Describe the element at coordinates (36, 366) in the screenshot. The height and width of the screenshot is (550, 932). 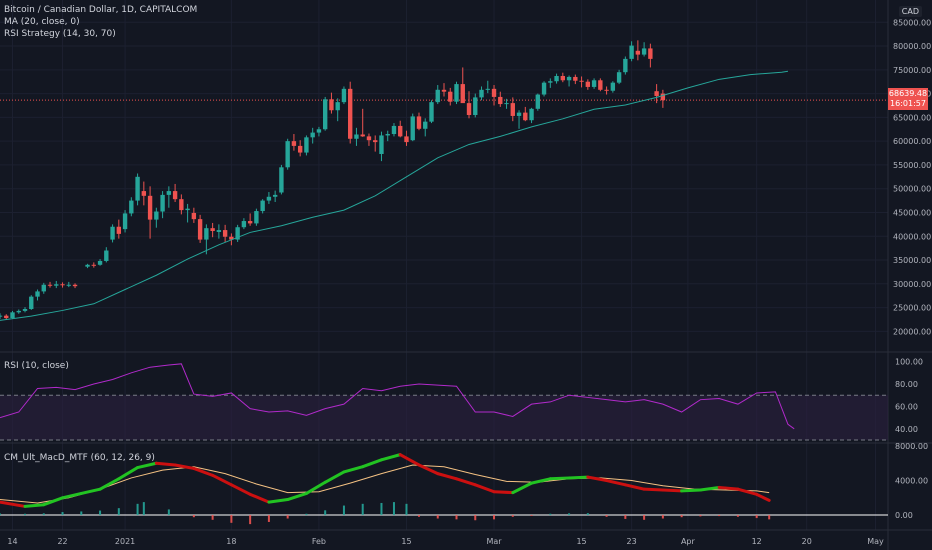
I see `rsi-indicator-label: RSI (10, close)` at that location.